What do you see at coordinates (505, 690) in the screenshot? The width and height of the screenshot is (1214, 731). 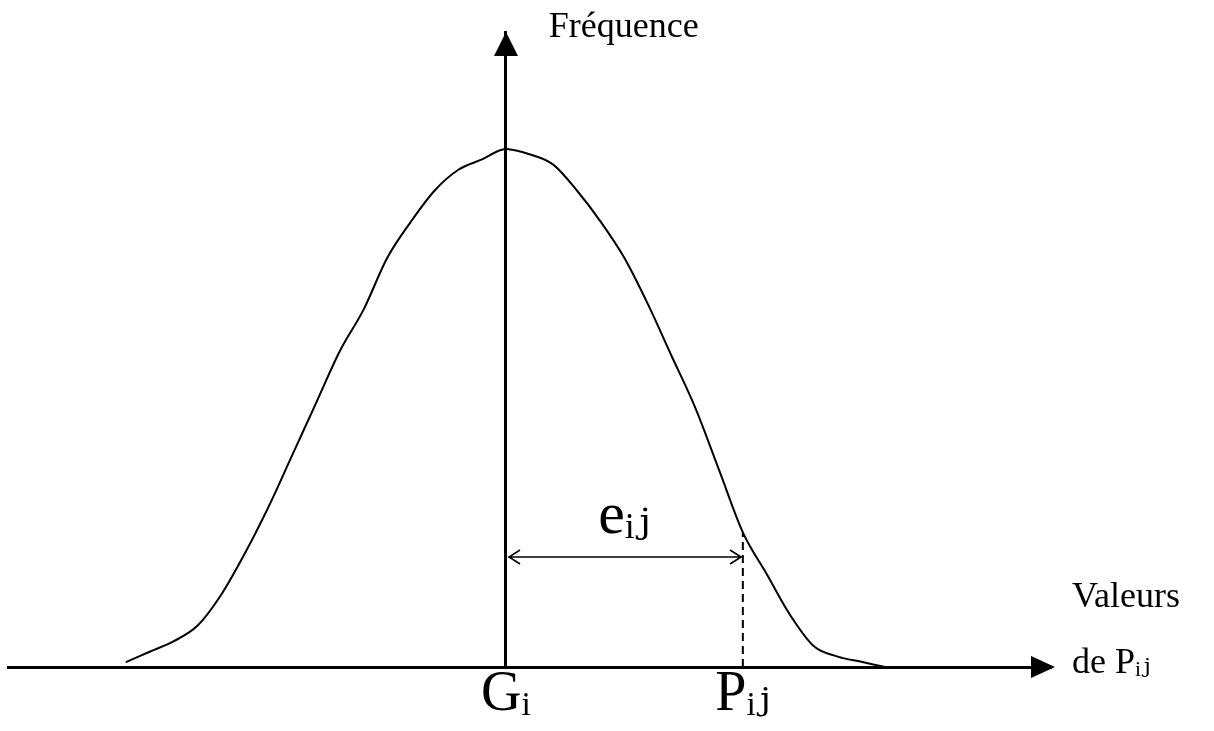 I see `x-tick-label: Gᵢ` at bounding box center [505, 690].